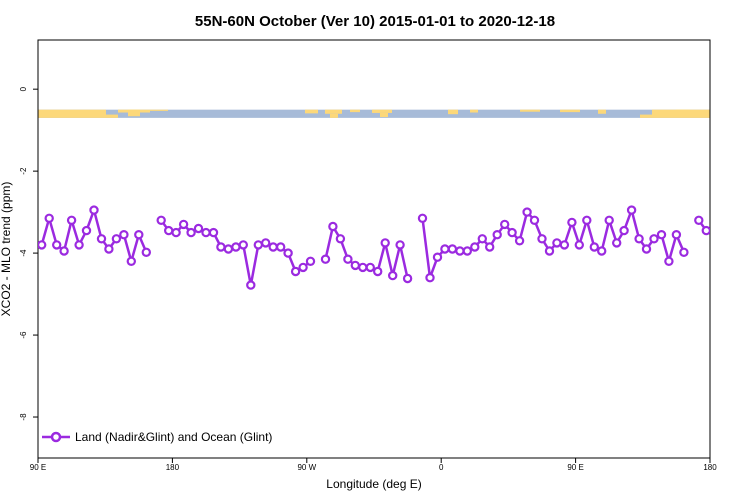 The width and height of the screenshot is (750, 500). I want to click on legend-label: Land (Nadir&Glint) and Ocean (Glint), so click(173, 437).